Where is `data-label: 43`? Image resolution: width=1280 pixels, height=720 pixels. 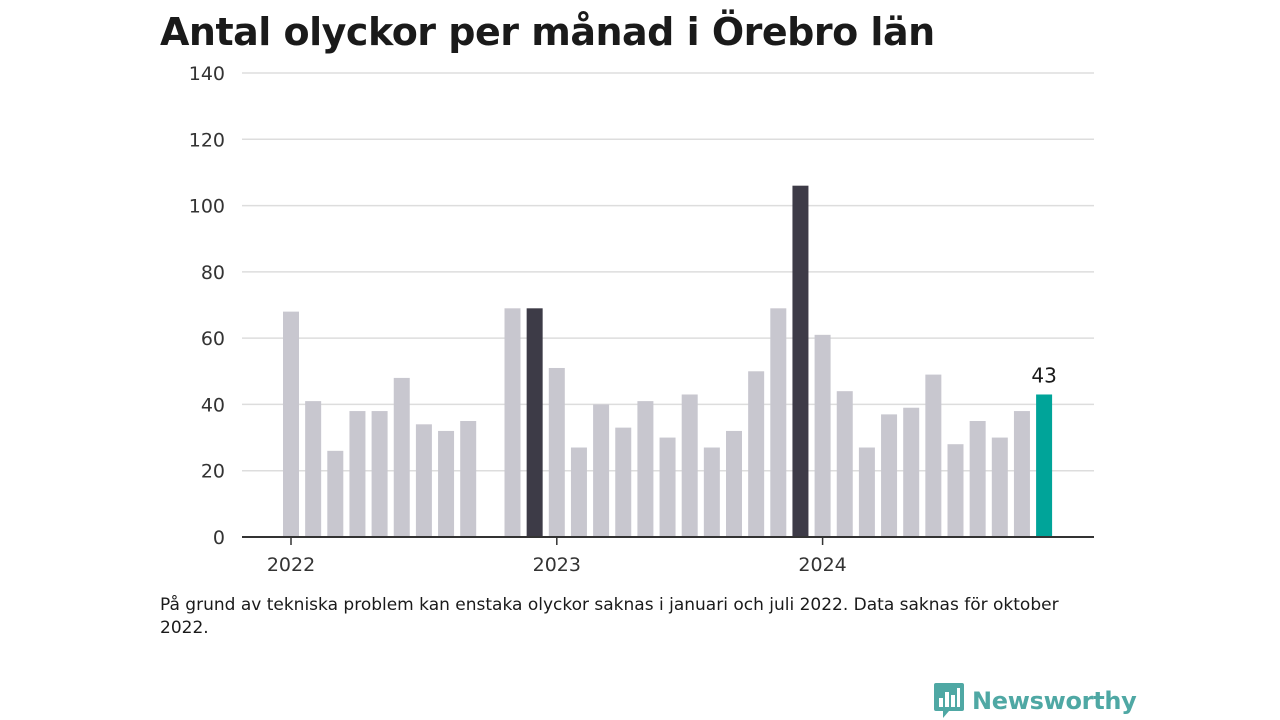 data-label: 43 is located at coordinates (1043, 375).